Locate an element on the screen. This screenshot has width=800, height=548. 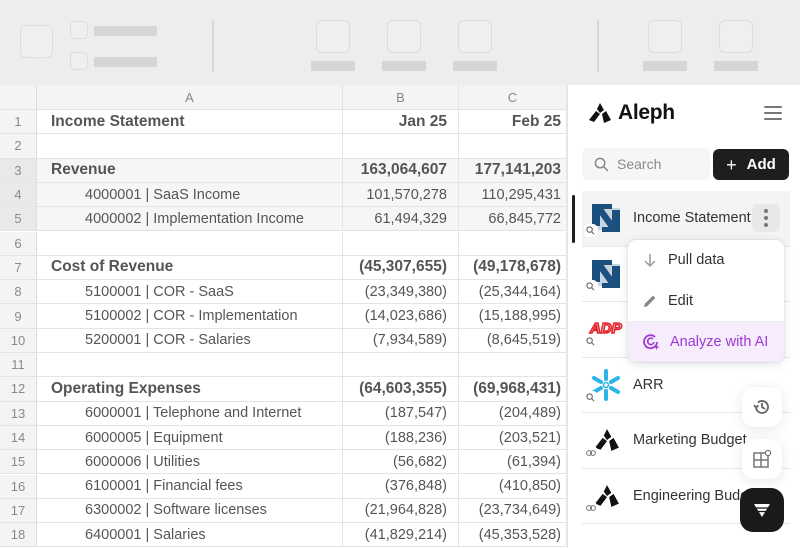
cell-label: 6300002 | Software licenses is located at coordinates (190, 511).